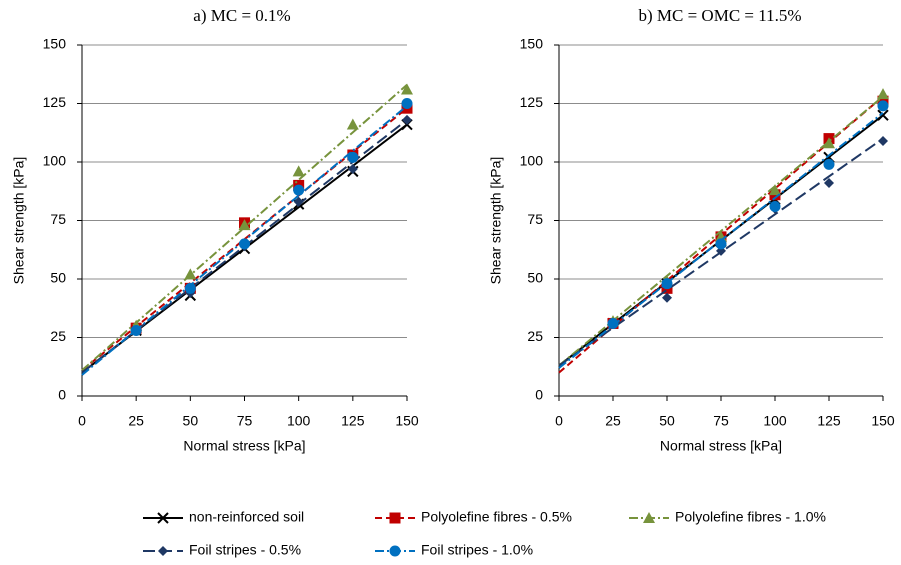 The image size is (901, 565). What do you see at coordinates (477, 550) in the screenshot?
I see `legend-label: Foil stripes - 1.0%` at bounding box center [477, 550].